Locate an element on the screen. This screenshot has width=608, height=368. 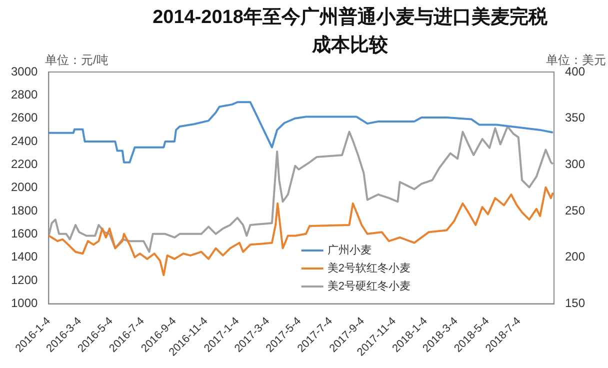
y-axis-title: 单位：元/吨 is located at coordinates (76, 60).